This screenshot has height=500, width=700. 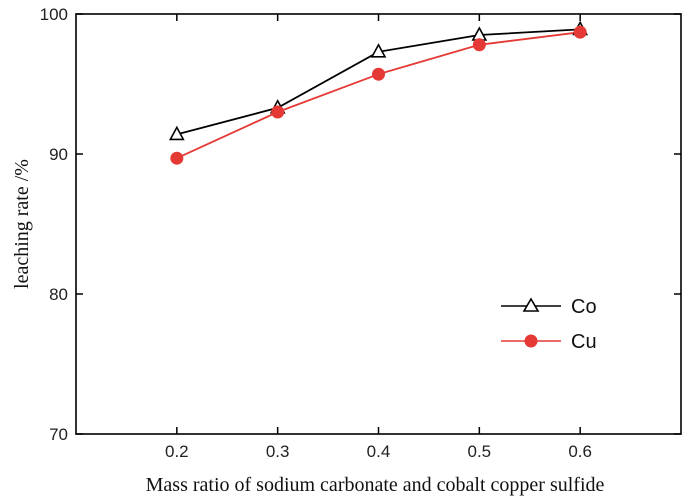 What do you see at coordinates (584, 342) in the screenshot?
I see `legend-cu-label: Cu` at bounding box center [584, 342].